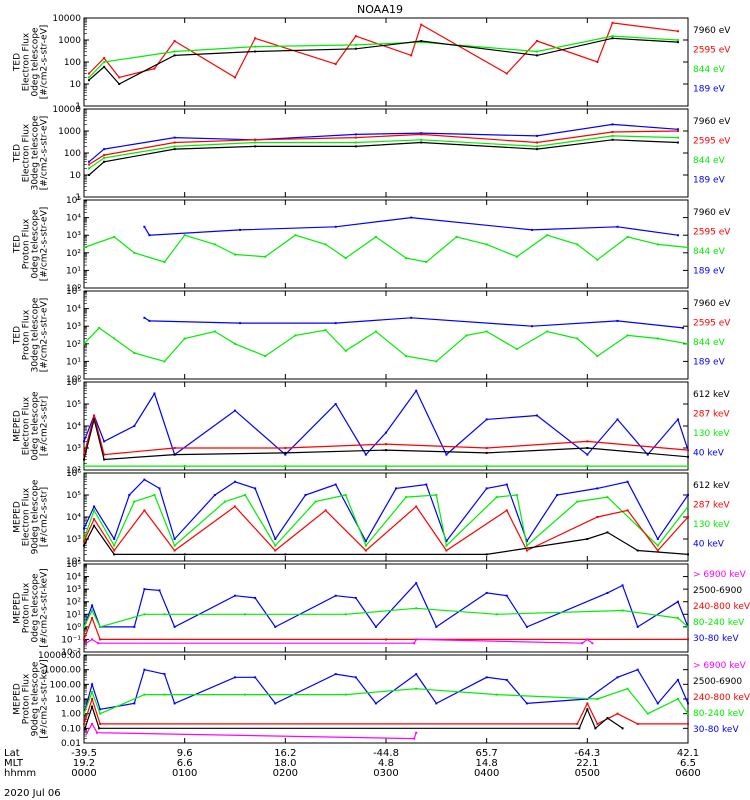 The height and width of the screenshot is (800, 750). Describe the element at coordinates (73, 449) in the screenshot. I see `y-tick-label: 10³` at that location.